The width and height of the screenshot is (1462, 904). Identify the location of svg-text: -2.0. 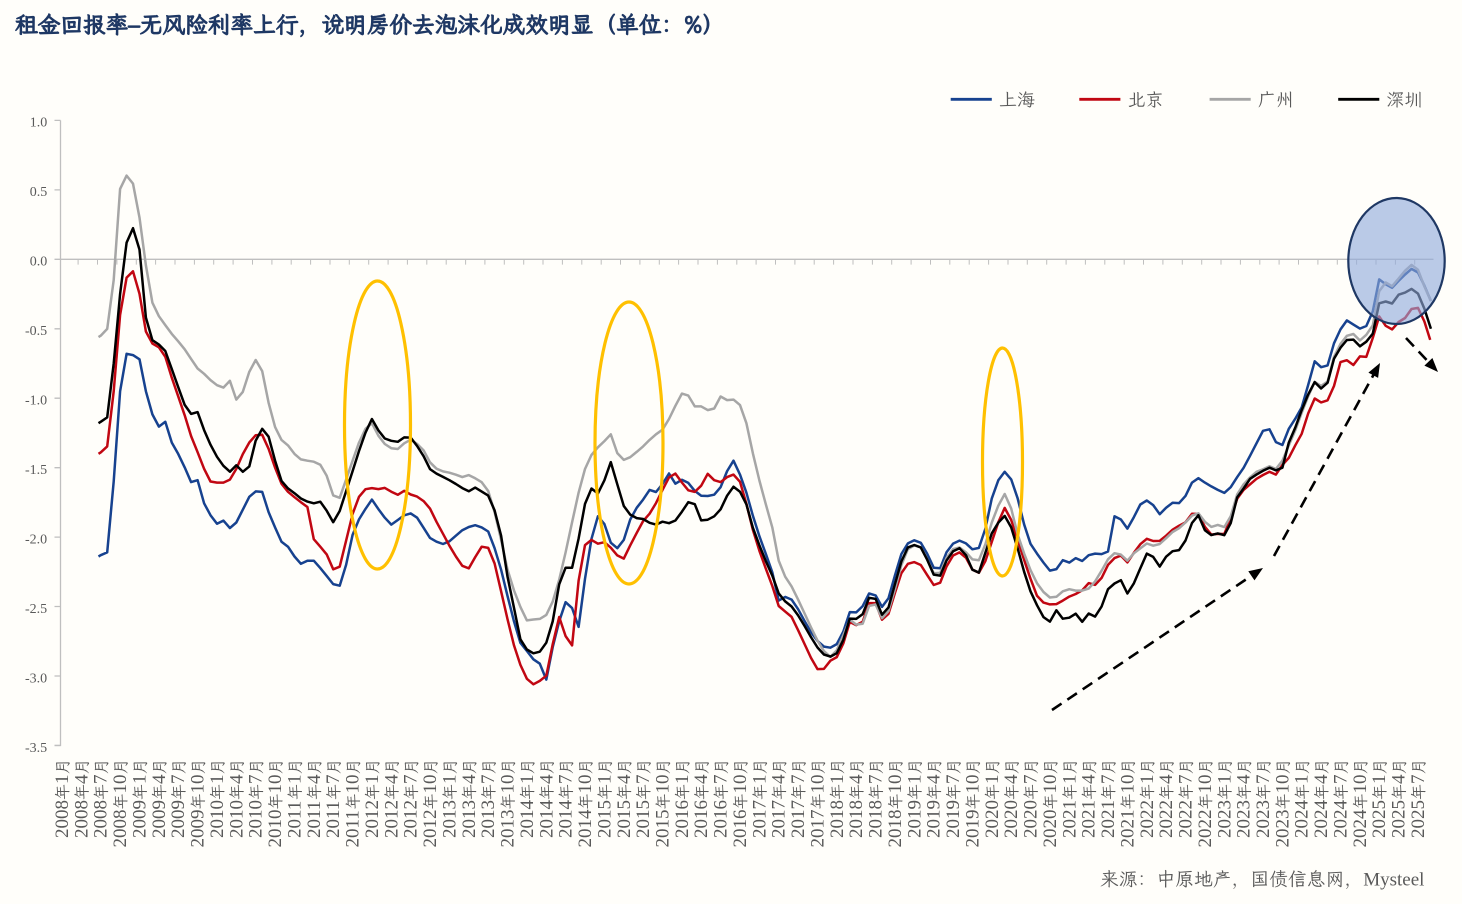
(36, 539).